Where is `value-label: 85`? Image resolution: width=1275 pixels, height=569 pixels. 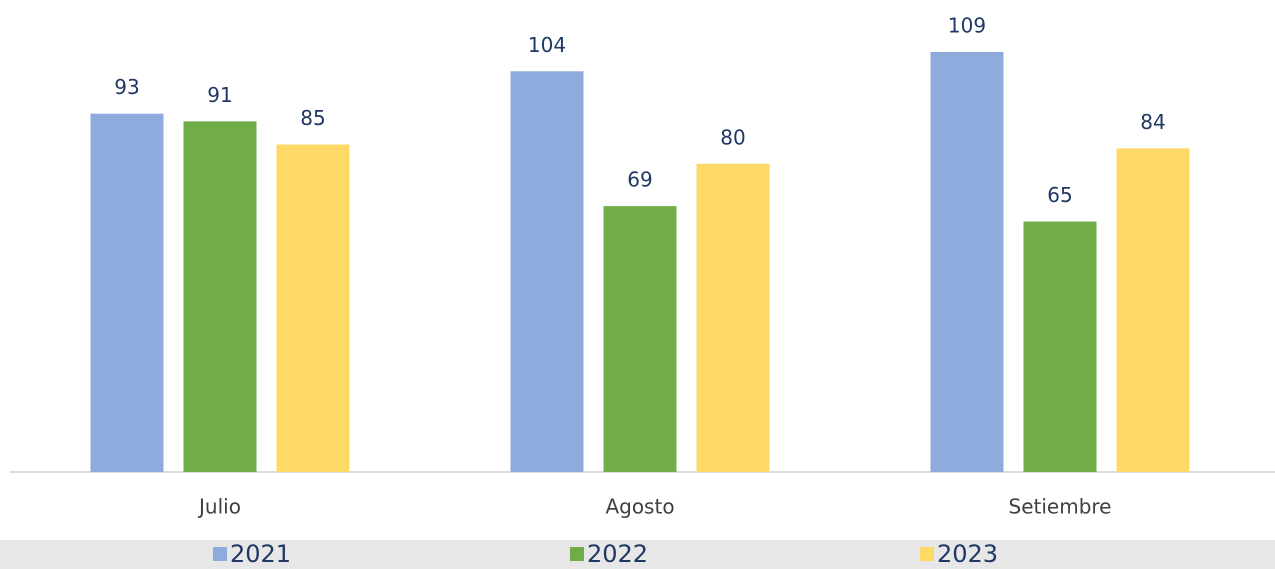 value-label: 85 is located at coordinates (312, 118).